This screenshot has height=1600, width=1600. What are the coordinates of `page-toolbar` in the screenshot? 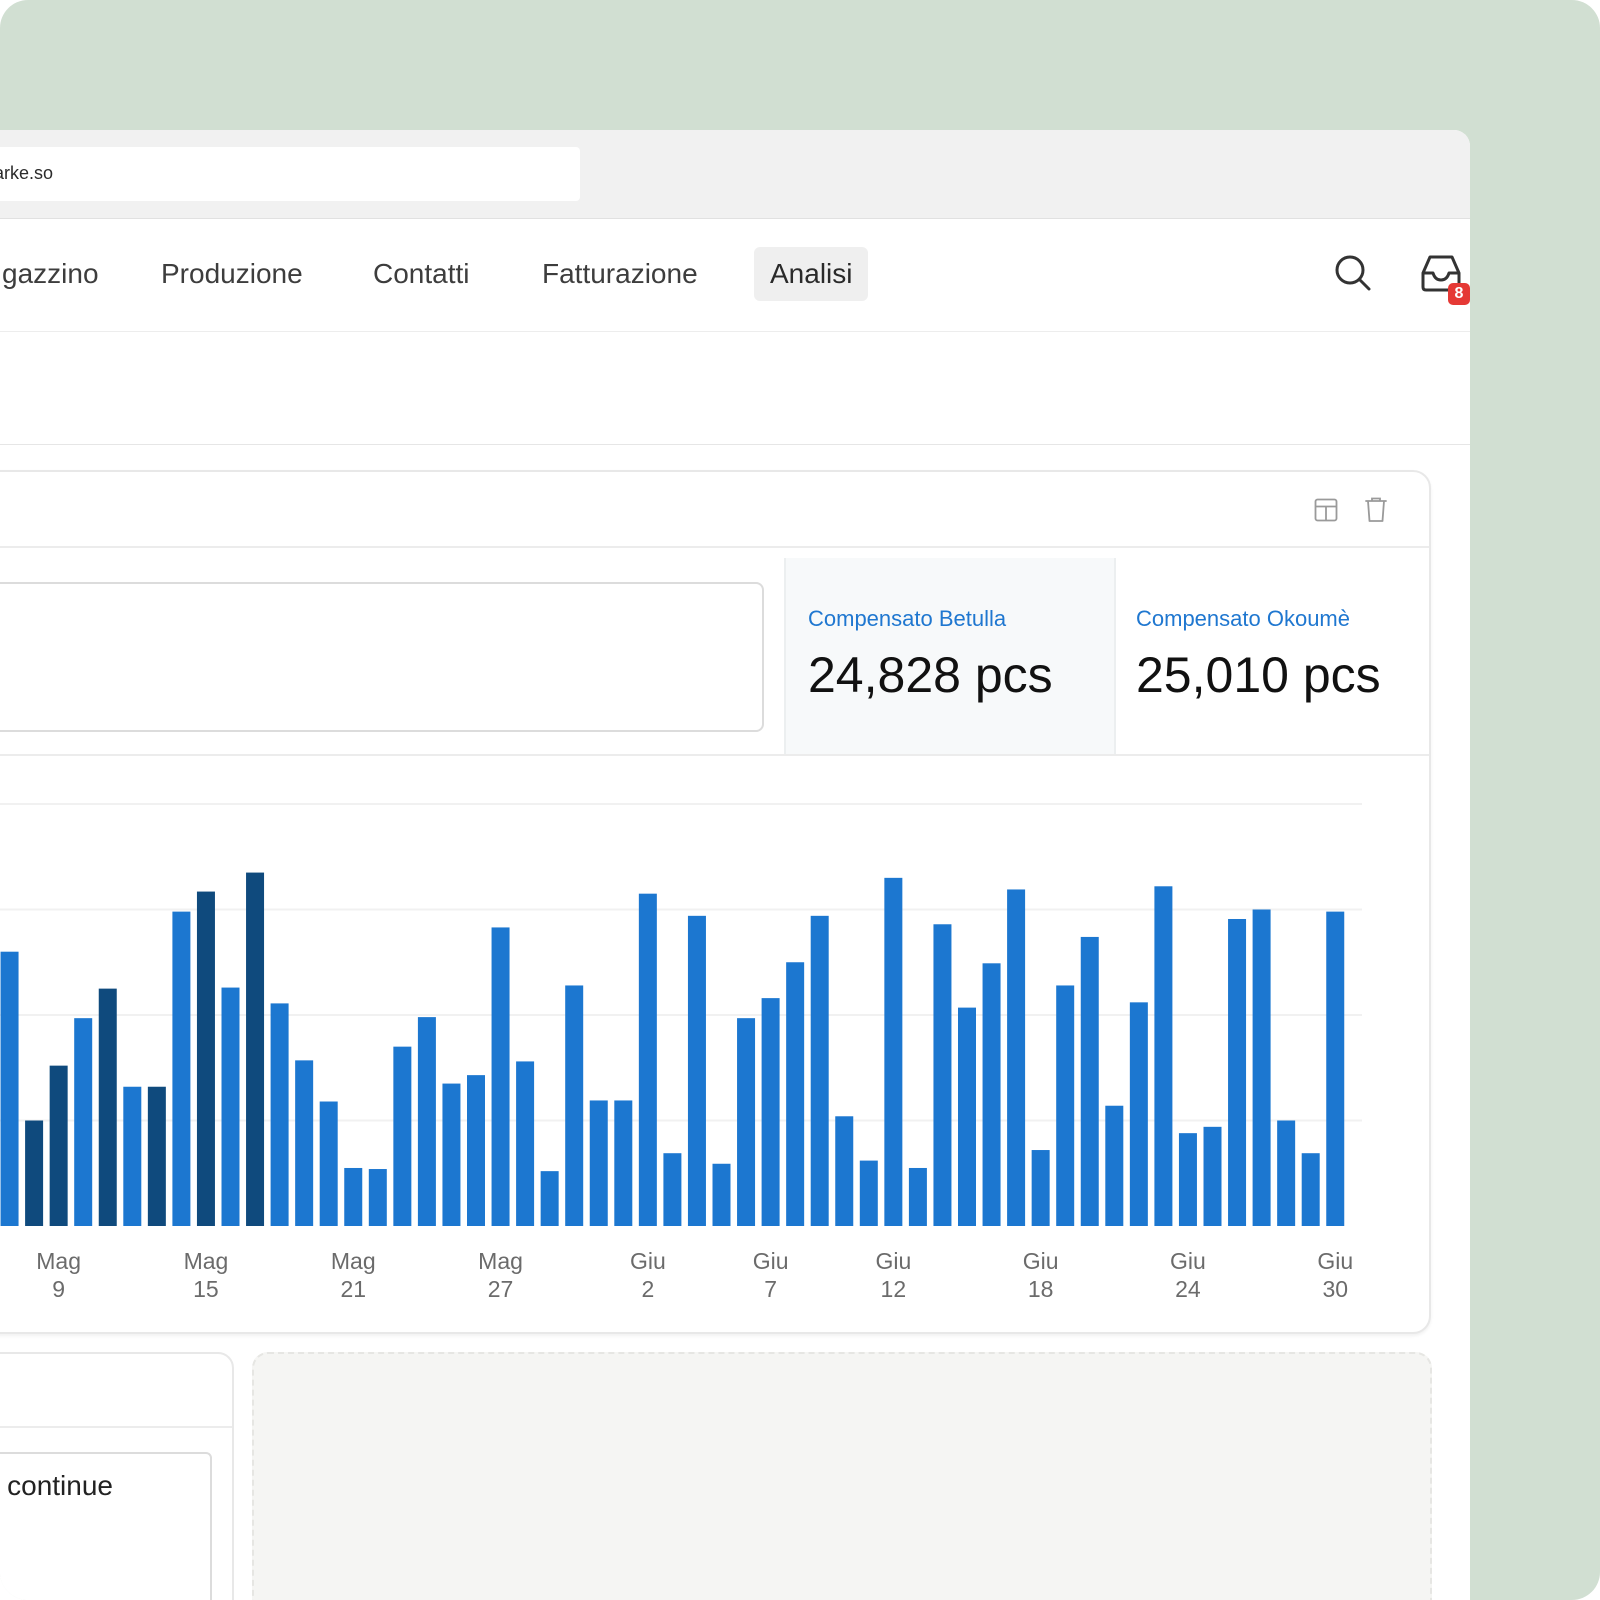 It's located at (735, 388).